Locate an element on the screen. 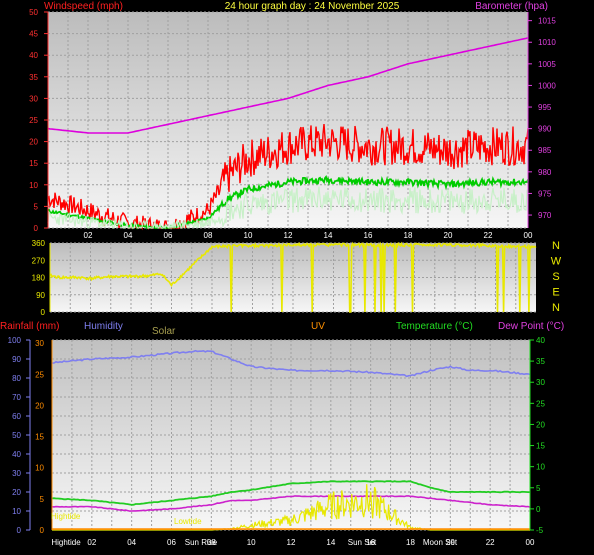 Image resolution: width=594 pixels, height=555 pixels. moonset-label: Moon Set is located at coordinates (440, 542).